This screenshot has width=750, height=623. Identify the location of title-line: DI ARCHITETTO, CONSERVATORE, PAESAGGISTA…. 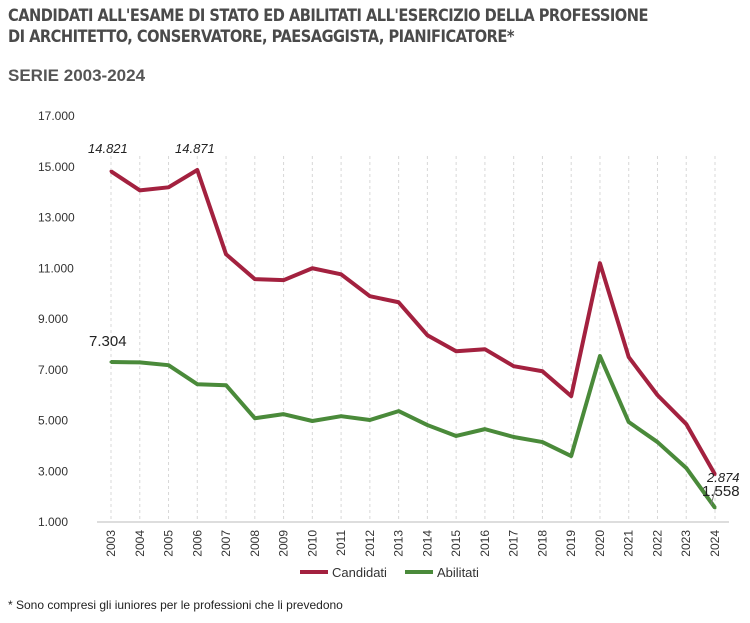
(261, 37).